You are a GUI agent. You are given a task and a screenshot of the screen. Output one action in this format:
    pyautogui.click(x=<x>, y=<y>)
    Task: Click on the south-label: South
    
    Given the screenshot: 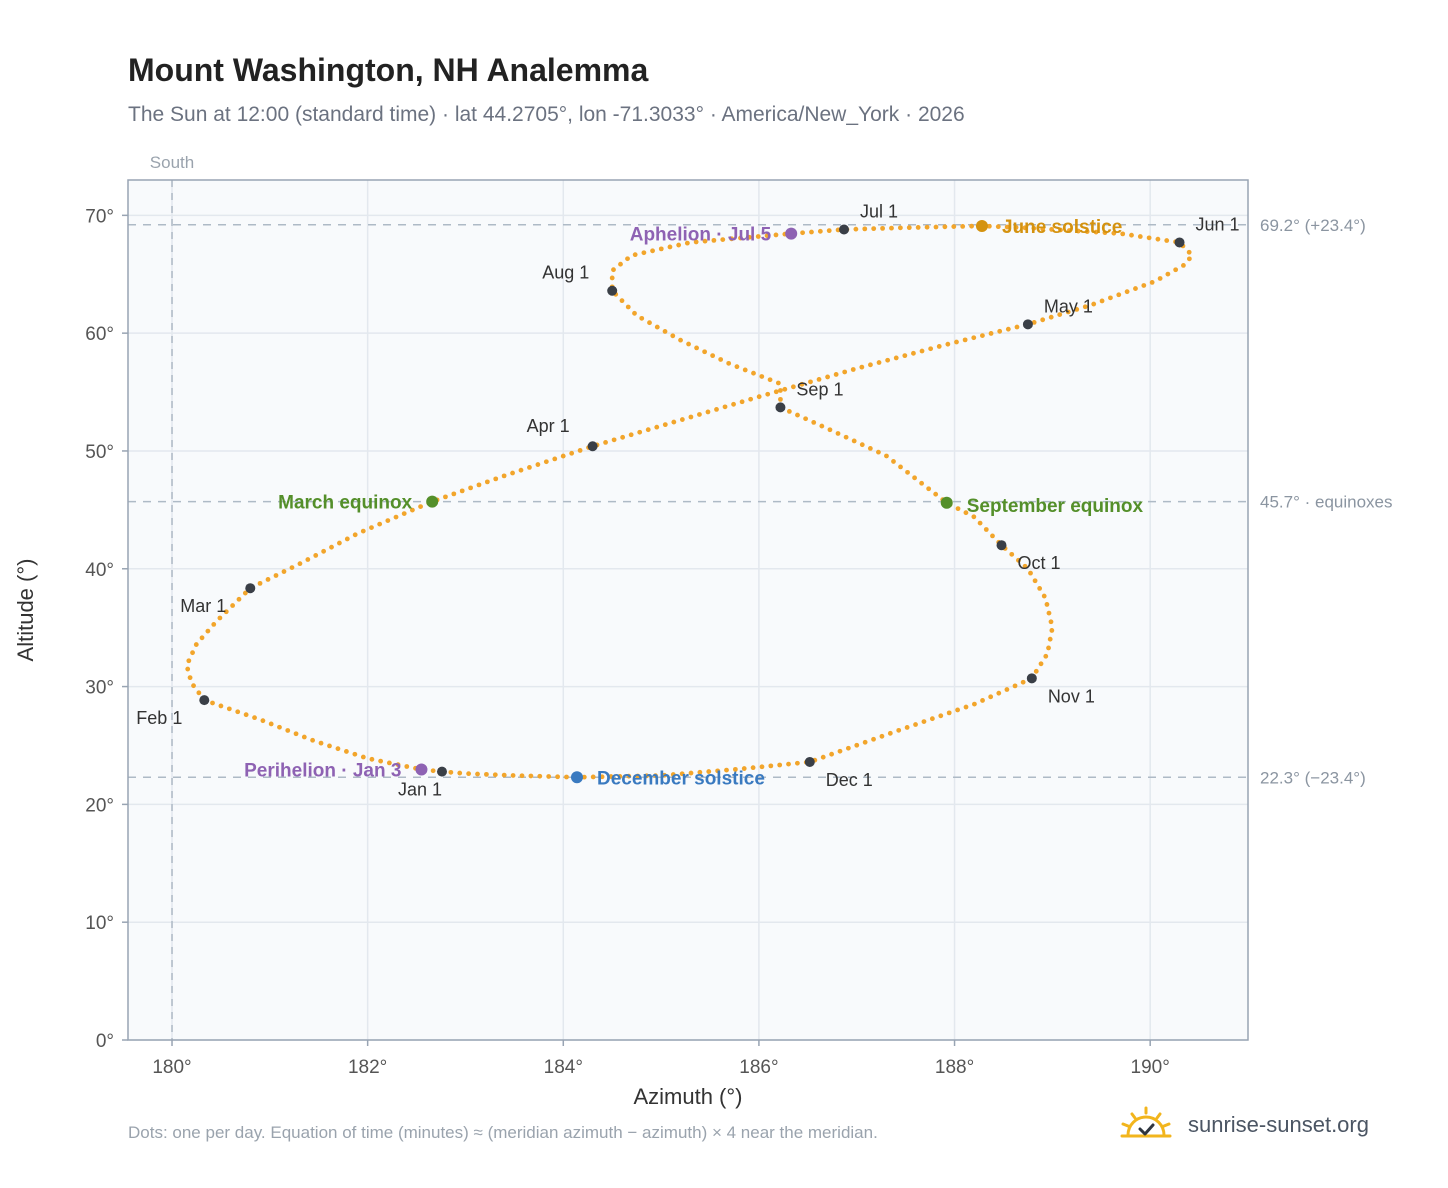 What is the action you would take?
    pyautogui.click(x=172, y=162)
    